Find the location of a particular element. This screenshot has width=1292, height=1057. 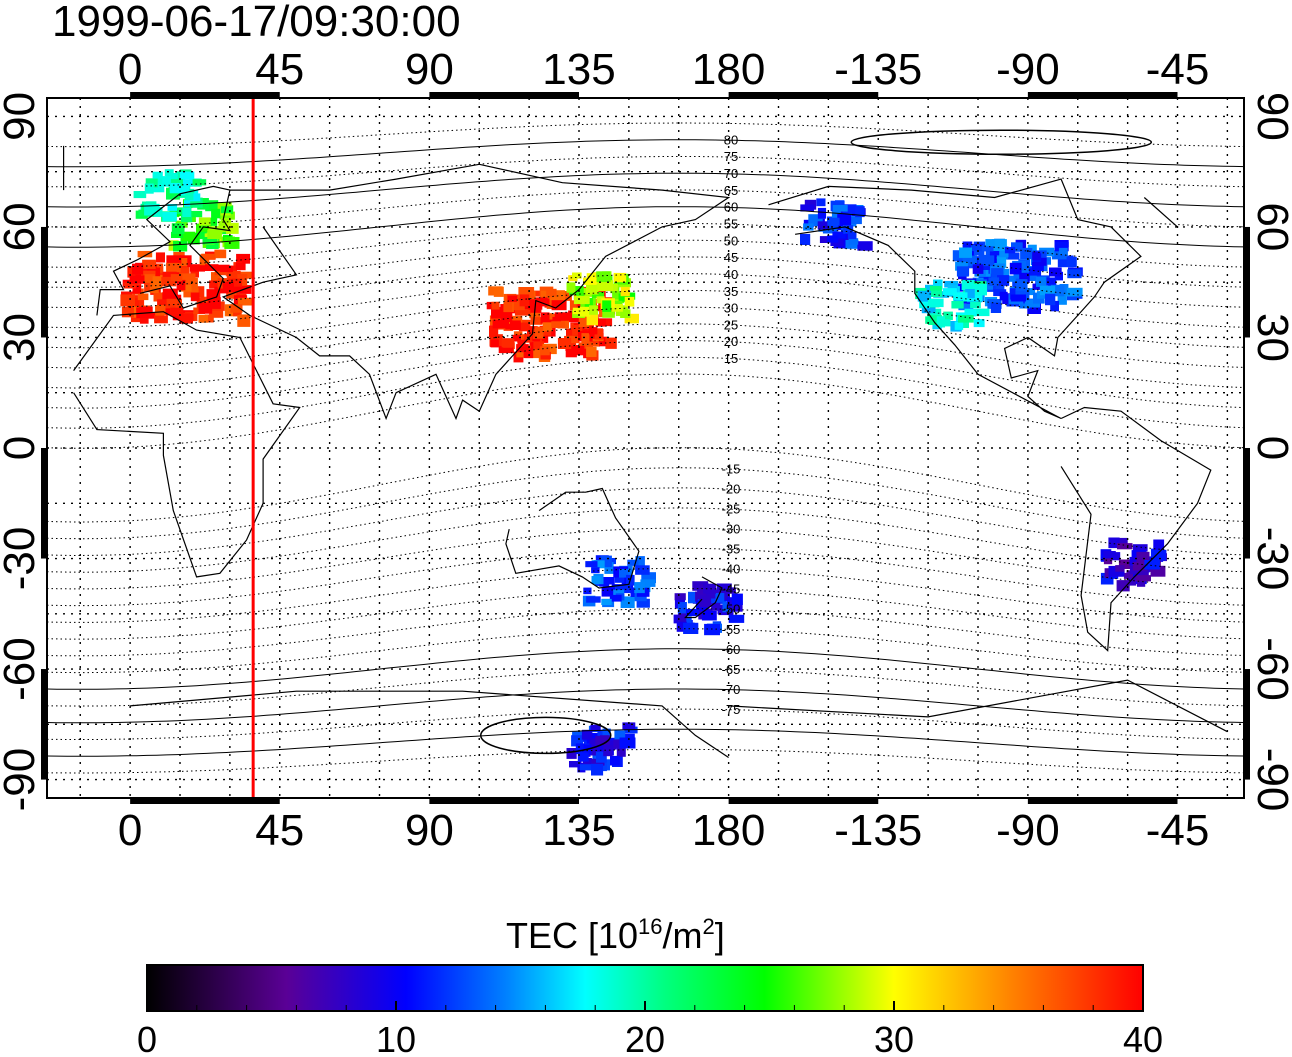

left-lat-tick-label: -60 is located at coordinates (22, 669).